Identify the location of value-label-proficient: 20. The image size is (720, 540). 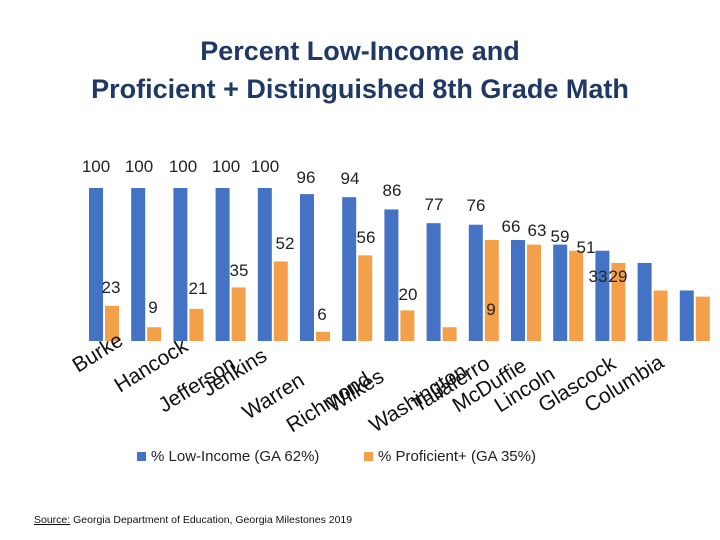
(408, 294).